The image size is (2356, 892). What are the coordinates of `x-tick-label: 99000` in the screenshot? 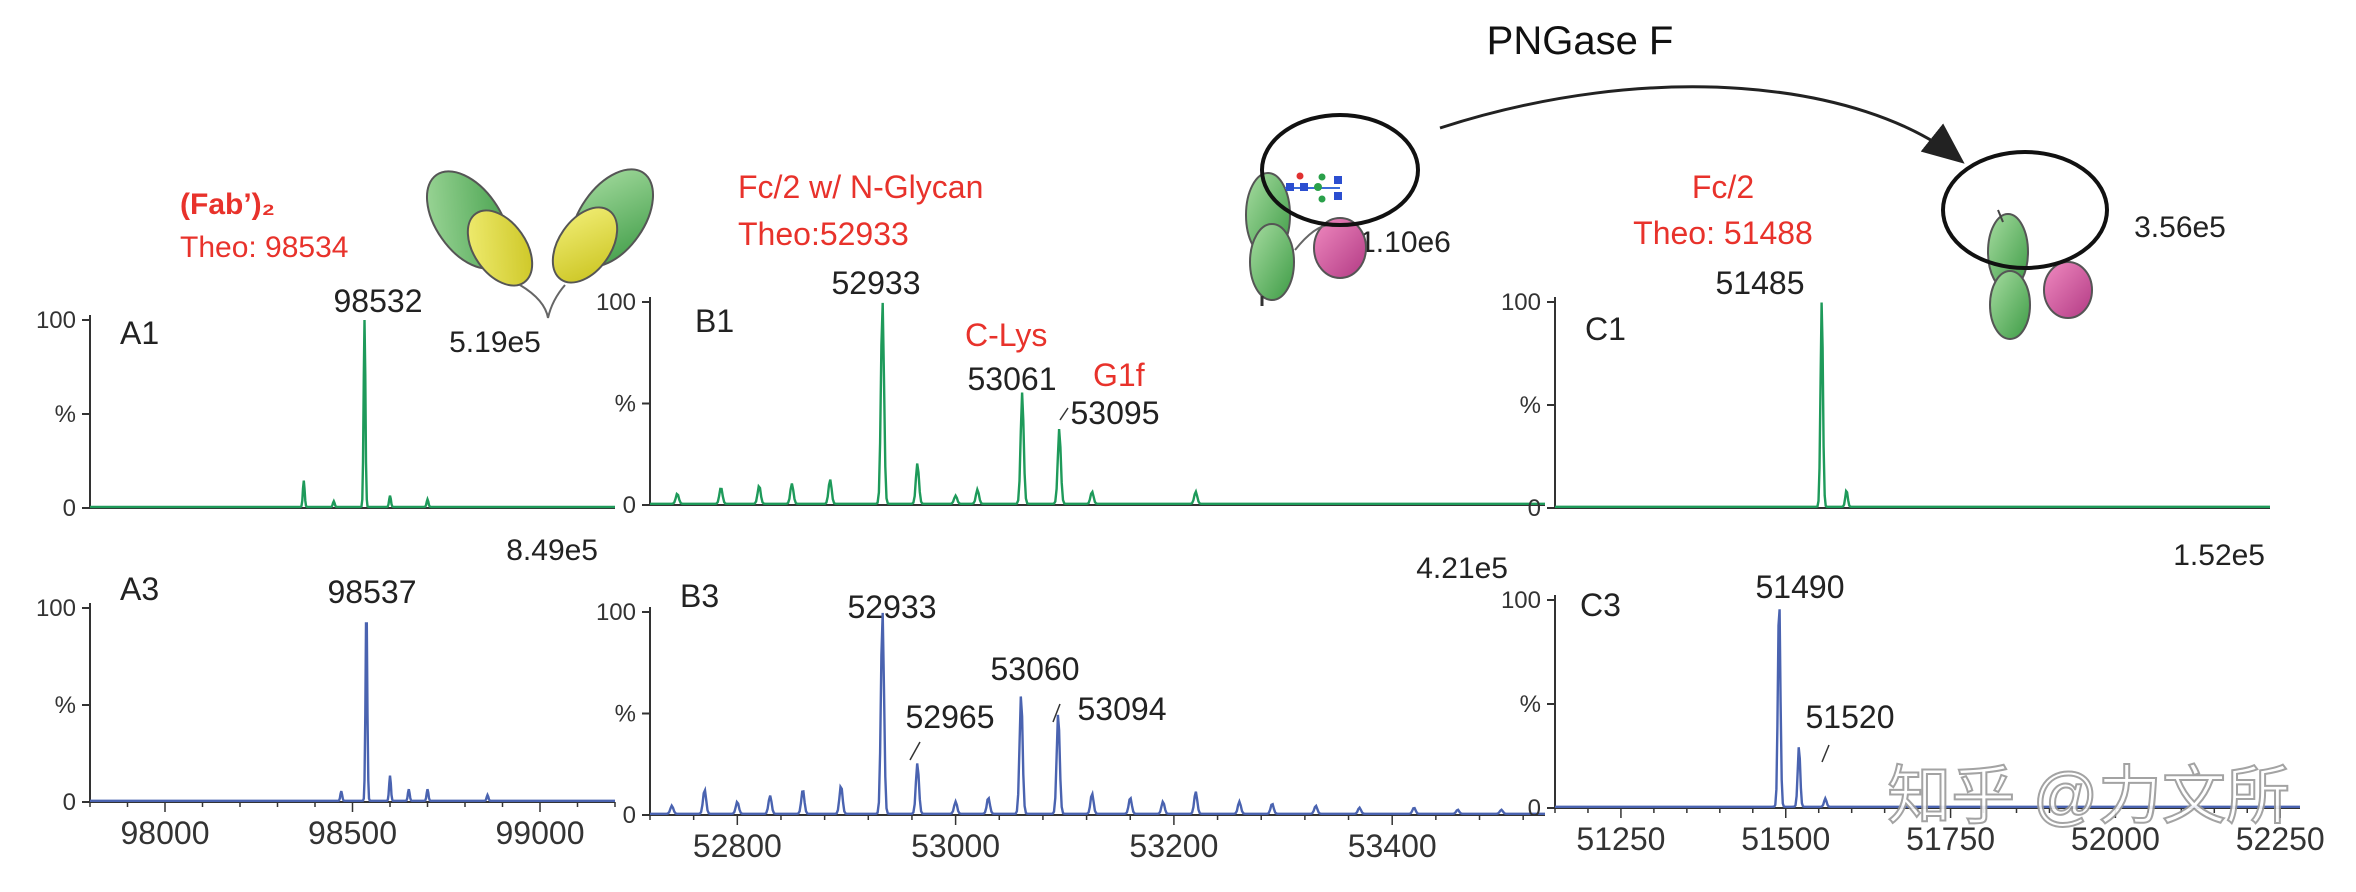 It's located at (540, 833).